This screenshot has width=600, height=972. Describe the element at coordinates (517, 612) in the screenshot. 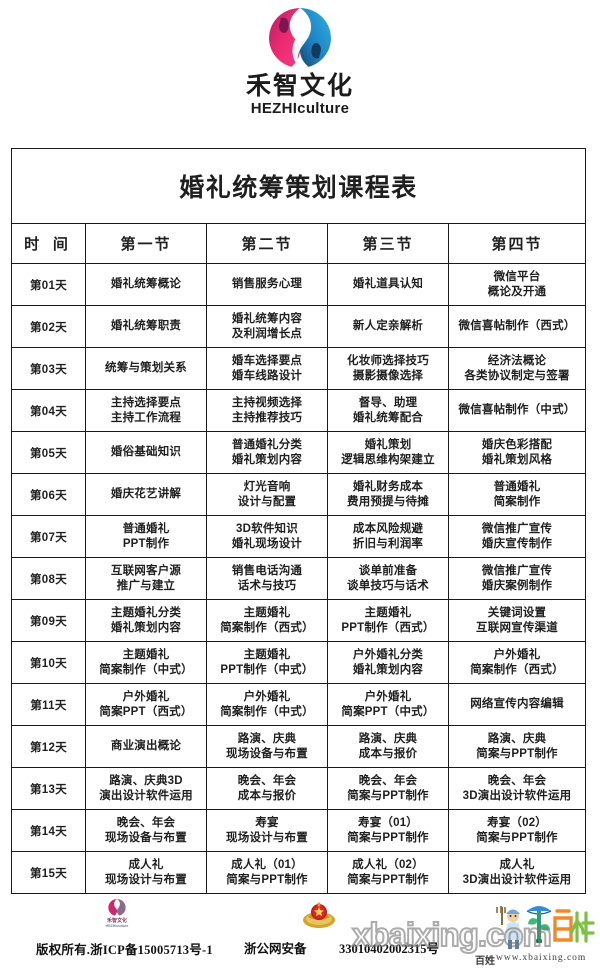

I see `course-cell-line: 关键词设置` at that location.